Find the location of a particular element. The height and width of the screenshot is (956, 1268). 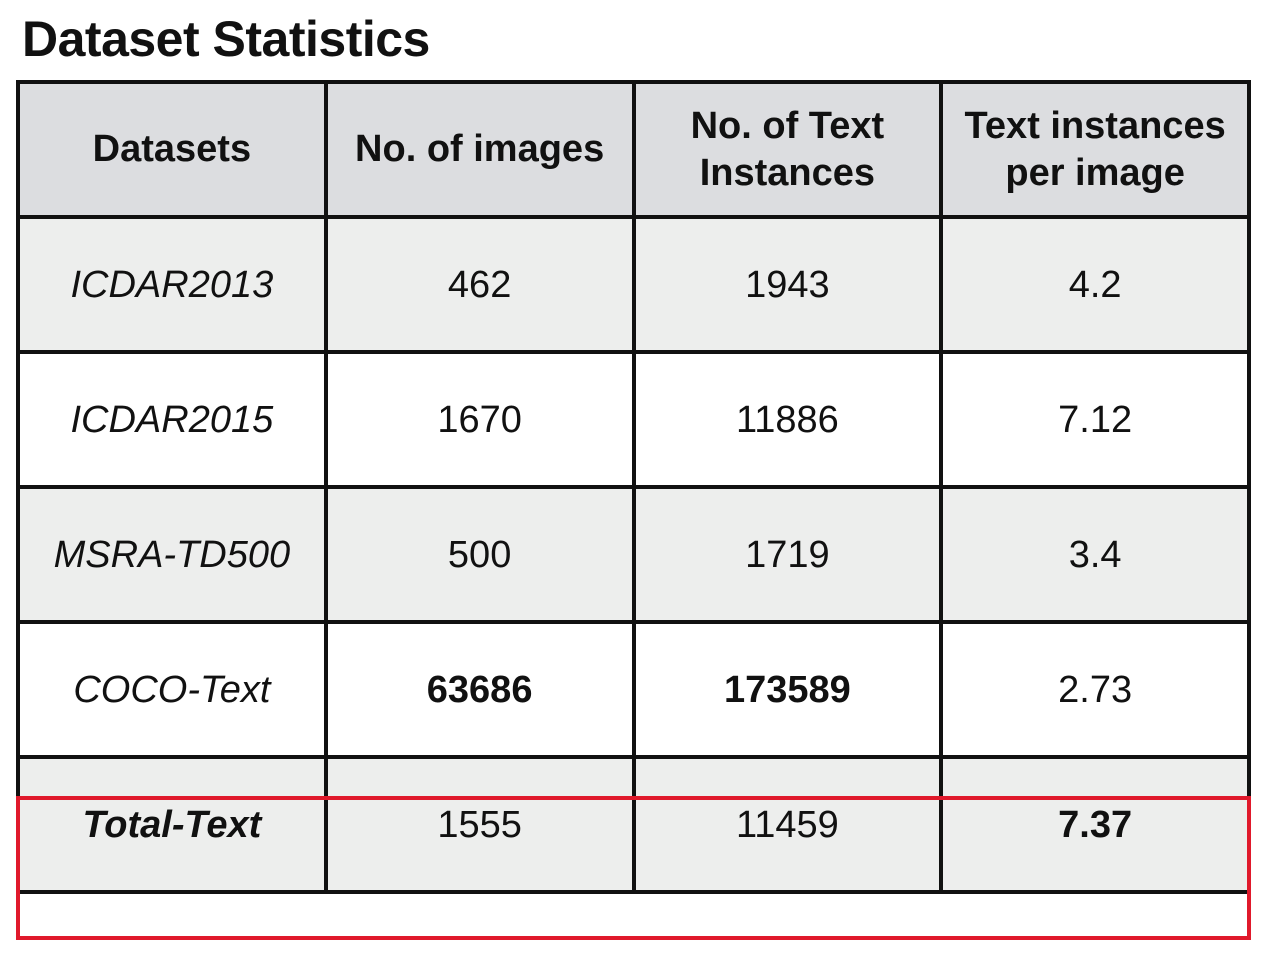

cell-dataset-name: COCO-Text is located at coordinates (172, 689).